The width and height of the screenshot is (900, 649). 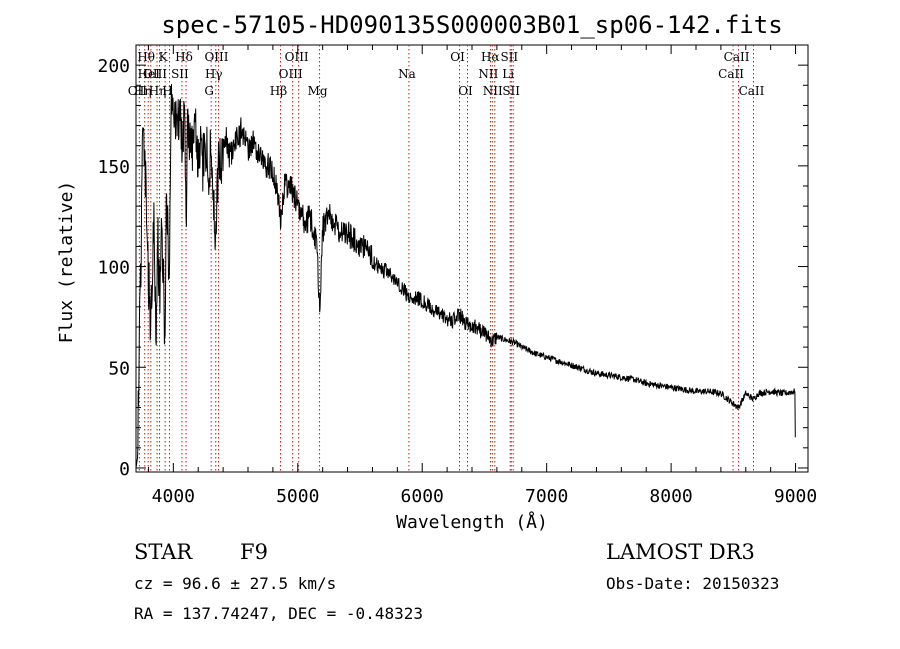 I want to click on line-label-22: NII, so click(x=493, y=91).